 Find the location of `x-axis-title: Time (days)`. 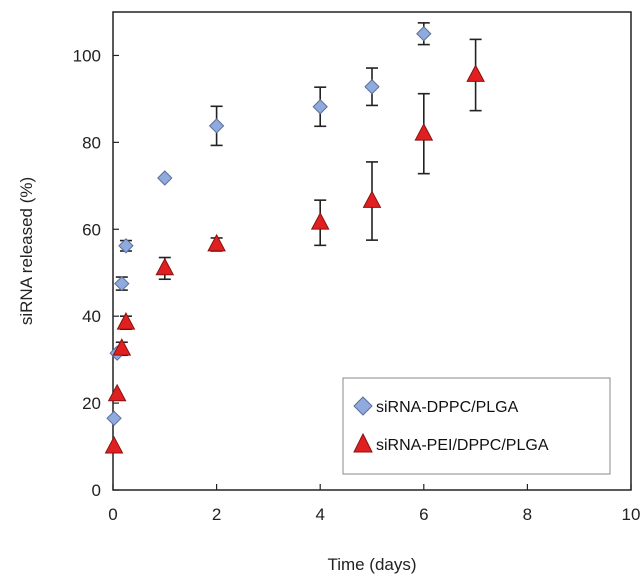

x-axis-title: Time (days) is located at coordinates (371, 564).